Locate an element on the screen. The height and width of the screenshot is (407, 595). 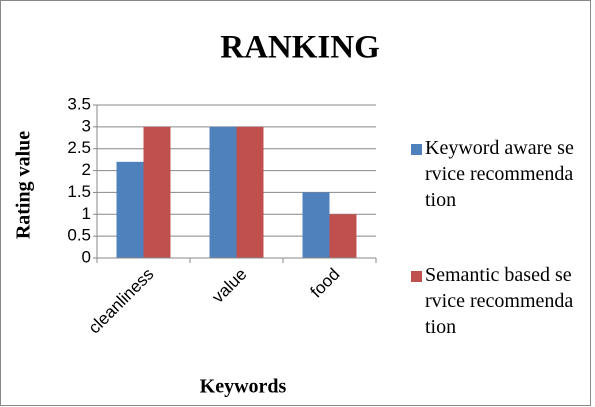
y-axis-label: Rating value is located at coordinates (24, 185).